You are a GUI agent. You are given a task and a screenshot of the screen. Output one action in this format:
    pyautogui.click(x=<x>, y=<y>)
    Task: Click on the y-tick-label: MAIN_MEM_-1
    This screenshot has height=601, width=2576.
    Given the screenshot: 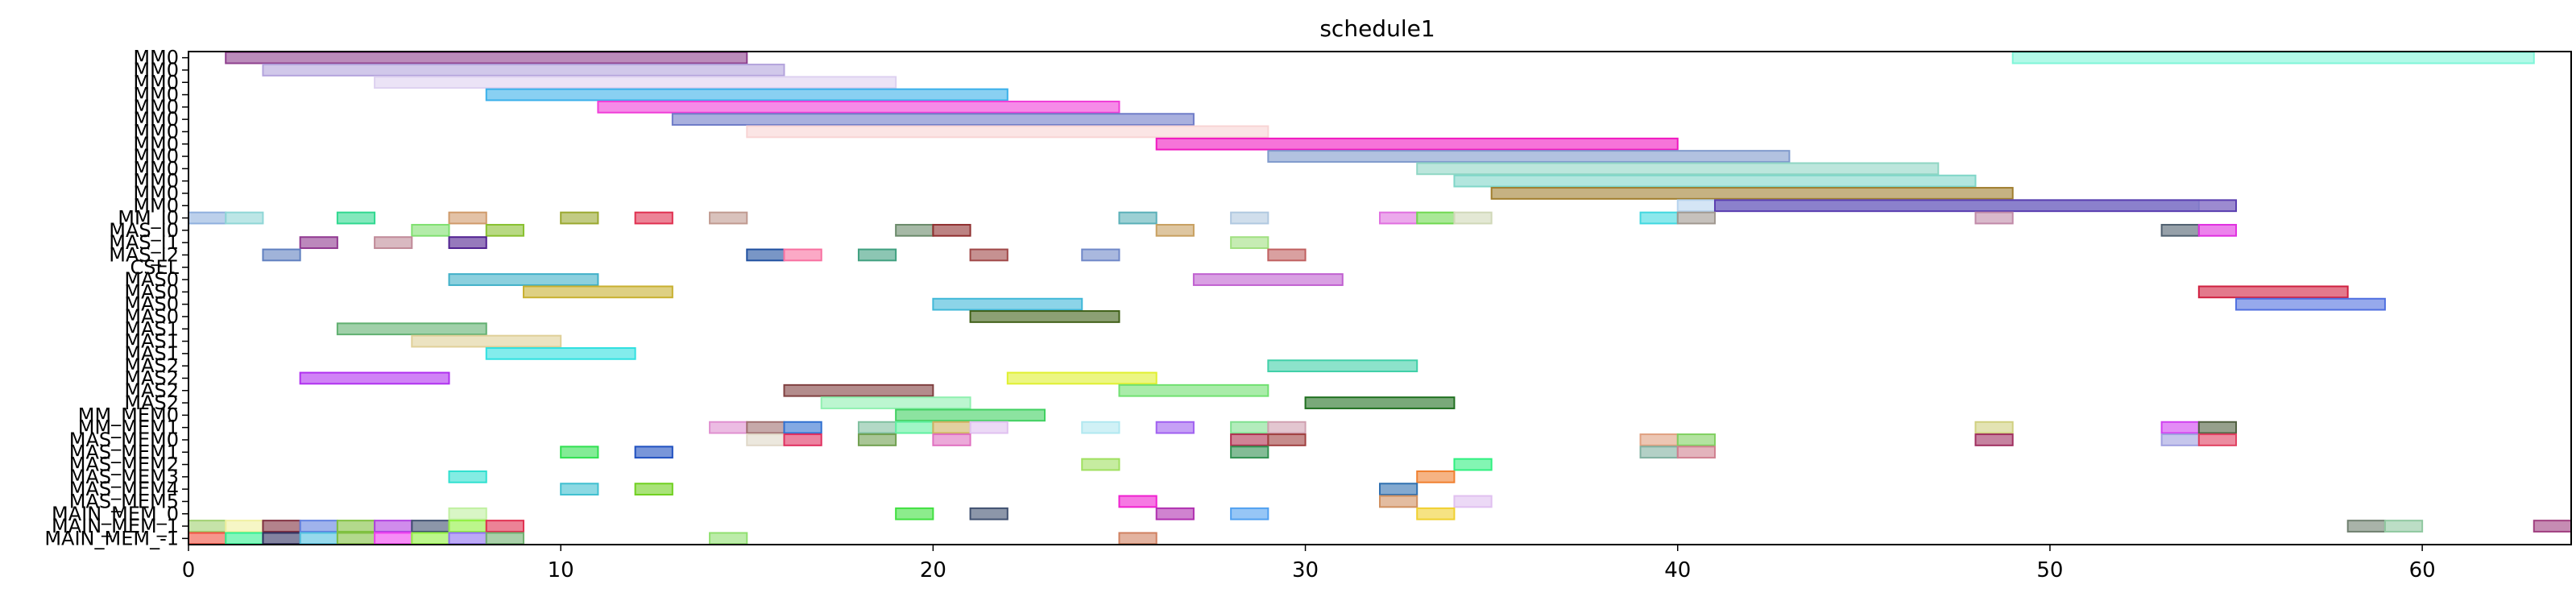 What is the action you would take?
    pyautogui.click(x=111, y=538)
    